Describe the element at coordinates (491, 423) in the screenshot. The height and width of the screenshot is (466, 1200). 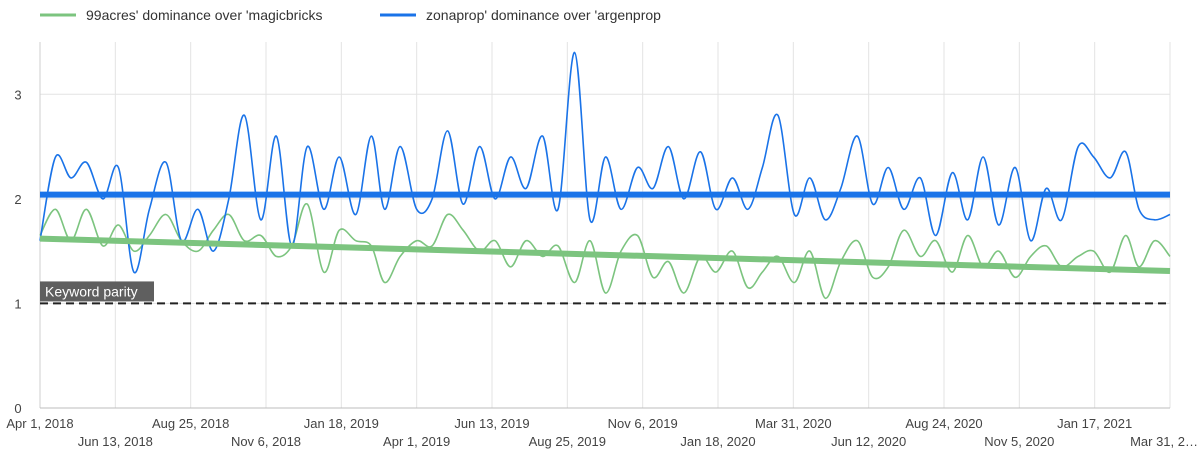
I see `x-tick-label: Jun 13, 2019` at that location.